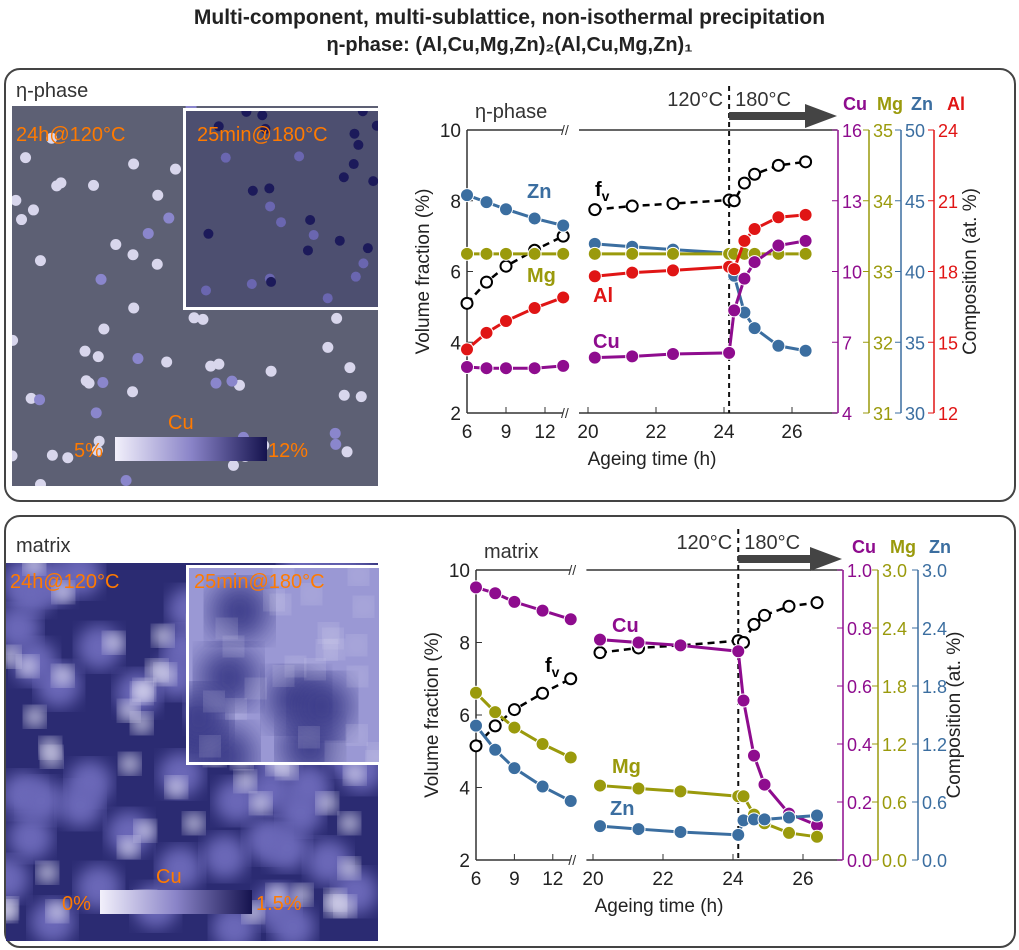 The height and width of the screenshot is (950, 1019). I want to click on right-tick-label: 33, so click(883, 273).